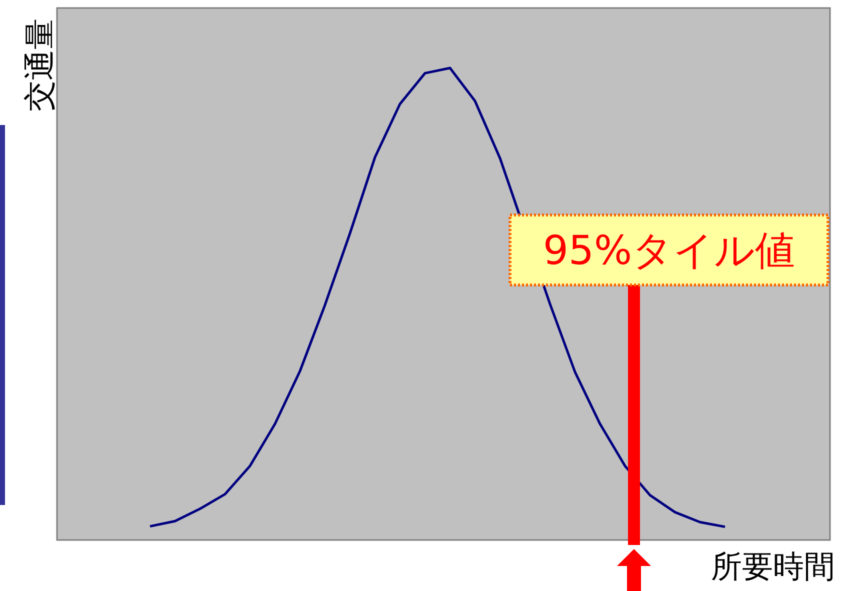  What do you see at coordinates (669, 251) in the screenshot?
I see `annotation: 95%タイル値` at bounding box center [669, 251].